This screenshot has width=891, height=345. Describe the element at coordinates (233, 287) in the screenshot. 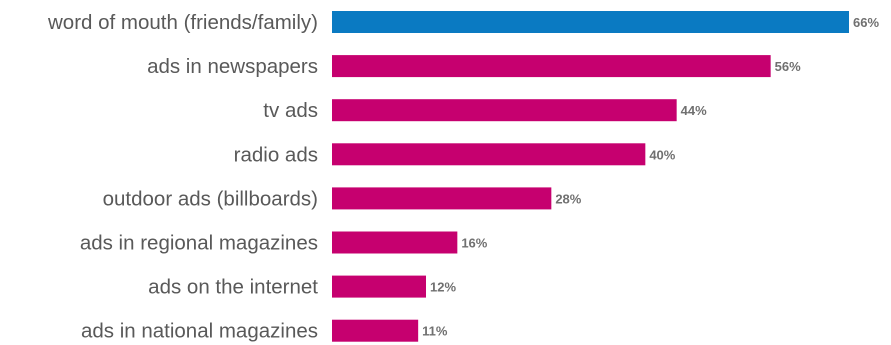

I see `category-label: ads on the internet` at that location.